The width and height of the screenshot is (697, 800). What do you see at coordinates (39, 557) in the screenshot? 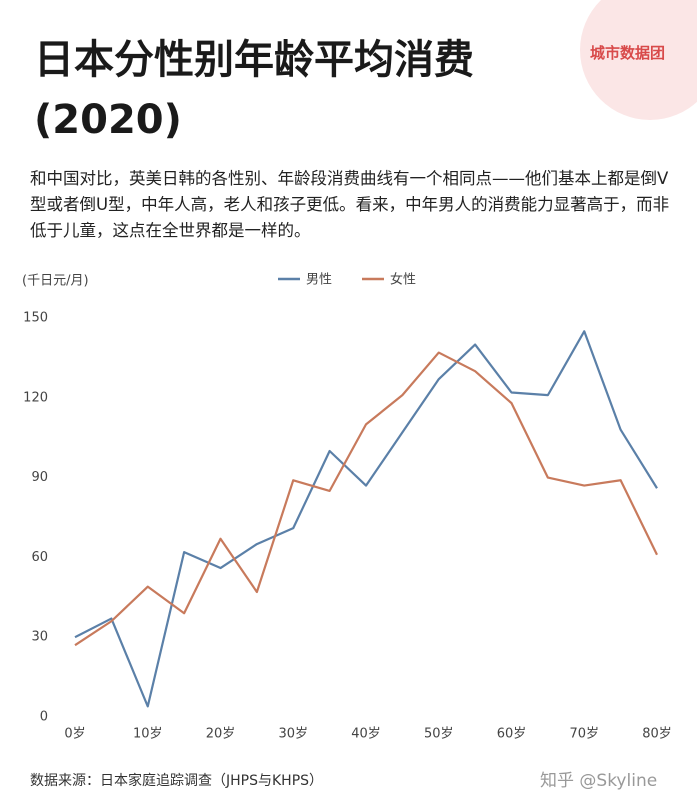
I see `y-tick-label: 60` at bounding box center [39, 557].